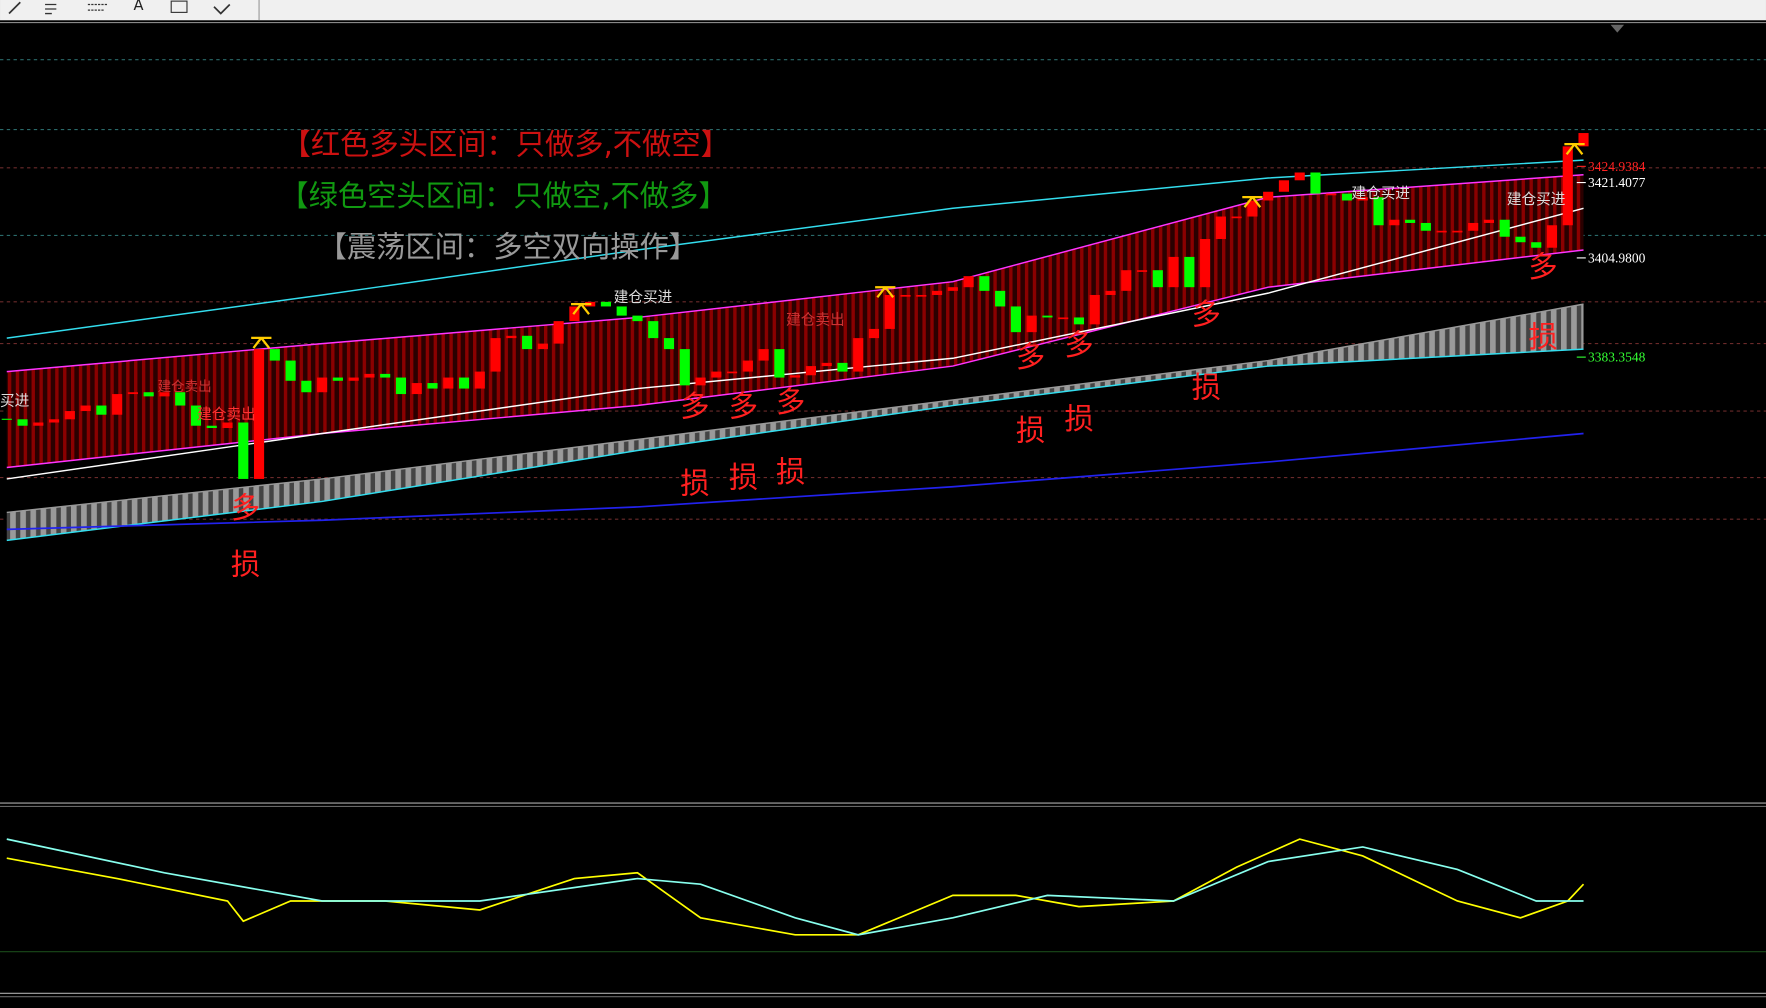 Image resolution: width=1766 pixels, height=1008 pixels. Describe the element at coordinates (883, 10) in the screenshot. I see `toolbar-bg` at that location.